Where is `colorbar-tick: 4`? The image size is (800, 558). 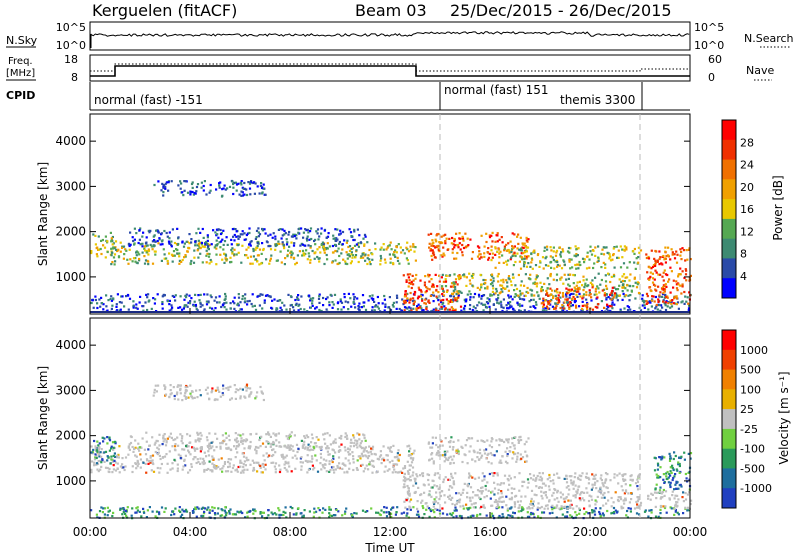 colorbar-tick: 4 is located at coordinates (743, 276).